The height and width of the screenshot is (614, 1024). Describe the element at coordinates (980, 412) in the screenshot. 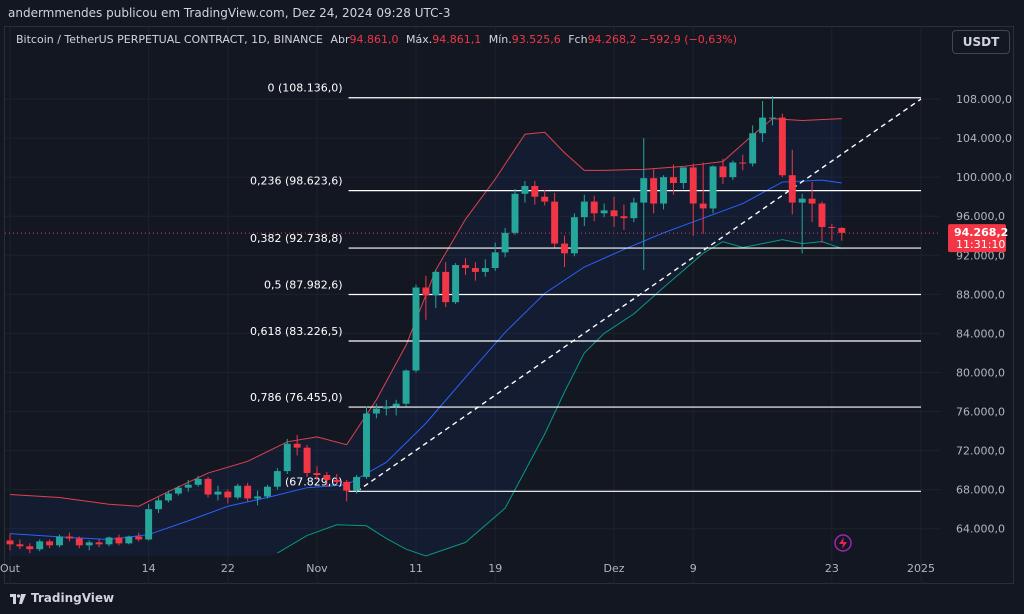

I see `y-tick-label: 76.000,0` at that location.